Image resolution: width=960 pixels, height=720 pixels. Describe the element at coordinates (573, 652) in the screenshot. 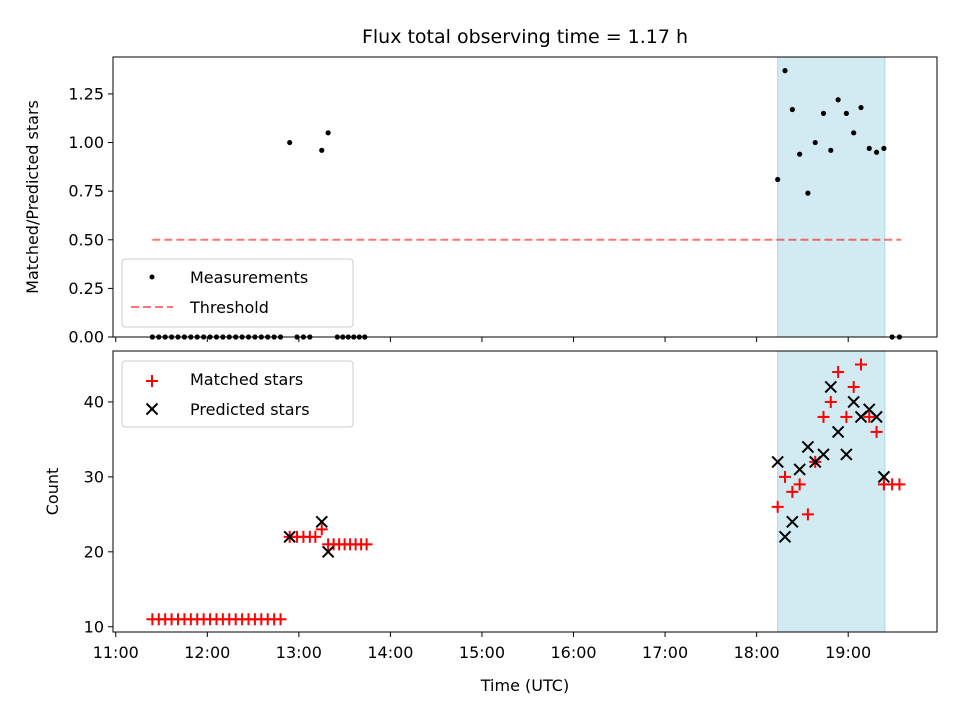

I see `time-x-tick-label: 16:00` at that location.